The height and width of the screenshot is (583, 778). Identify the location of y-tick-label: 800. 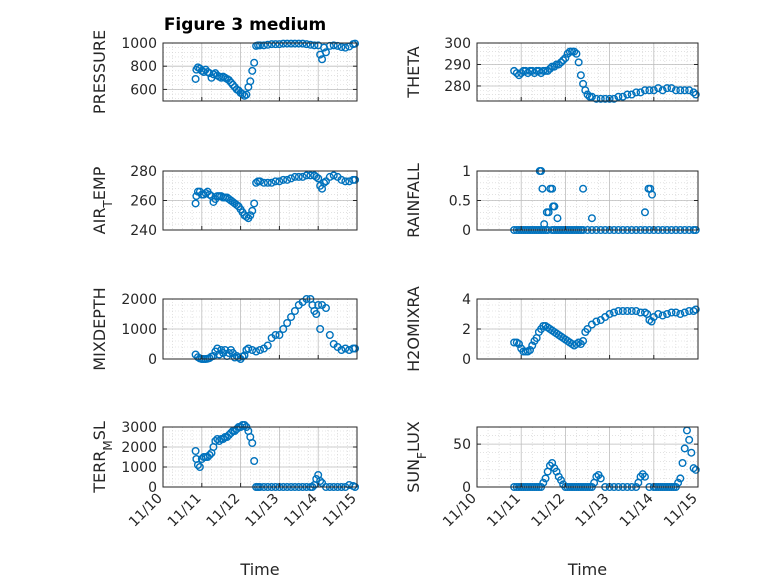
(143, 67).